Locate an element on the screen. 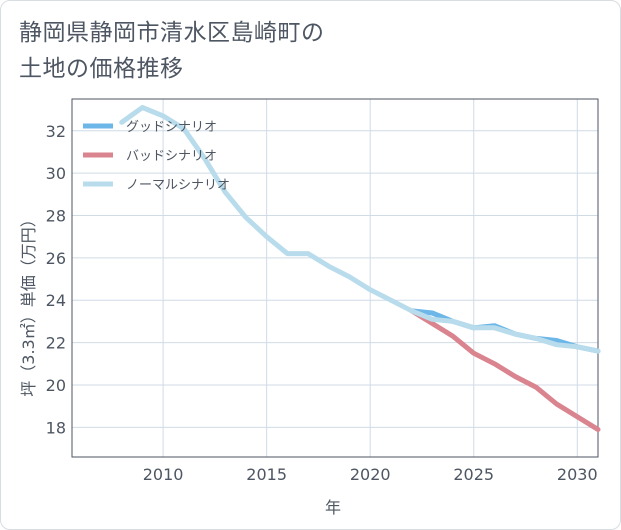 The width and height of the screenshot is (621, 530). x-axis-ticks: 2010 2015 2020 2025 2030 is located at coordinates (370, 474).